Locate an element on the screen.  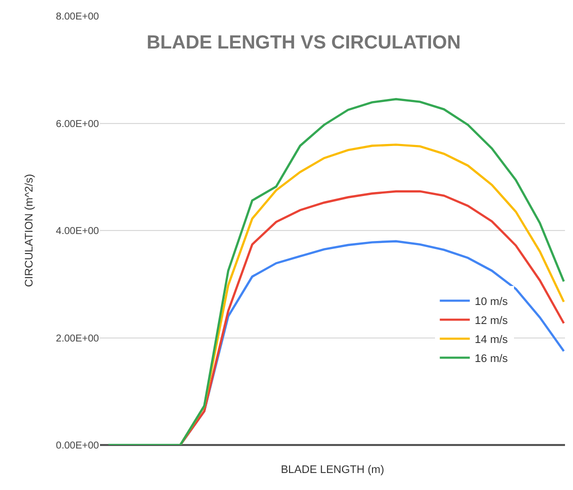
legend-label: 12 m/s is located at coordinates (491, 320).